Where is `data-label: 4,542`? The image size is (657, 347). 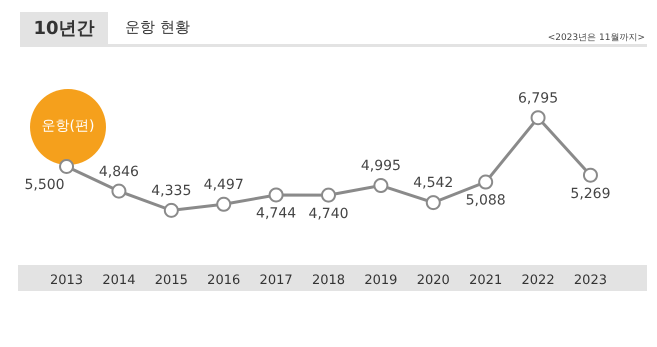 data-label: 4,542 is located at coordinates (433, 183).